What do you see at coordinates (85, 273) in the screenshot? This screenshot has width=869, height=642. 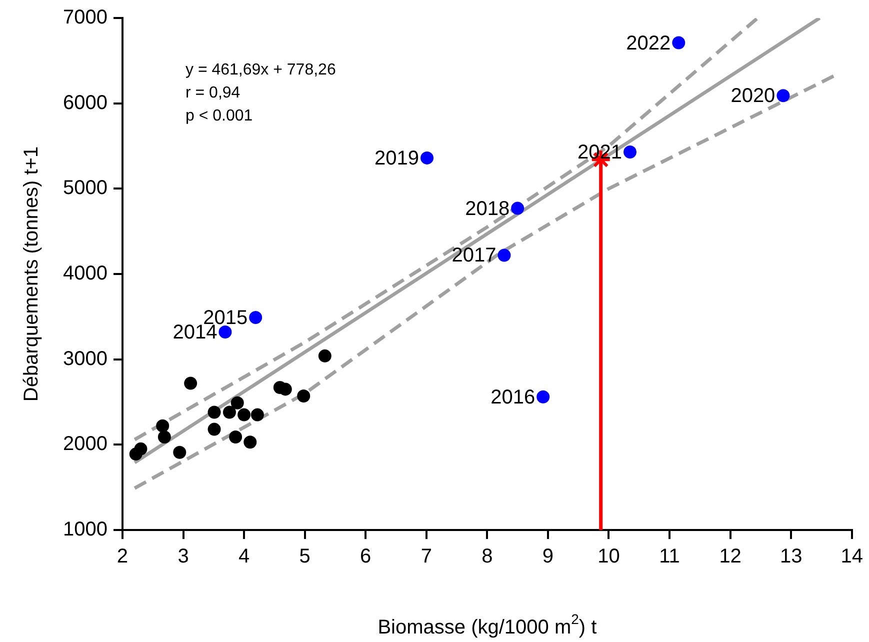 I see `y-tick-label: 4000` at bounding box center [85, 273].